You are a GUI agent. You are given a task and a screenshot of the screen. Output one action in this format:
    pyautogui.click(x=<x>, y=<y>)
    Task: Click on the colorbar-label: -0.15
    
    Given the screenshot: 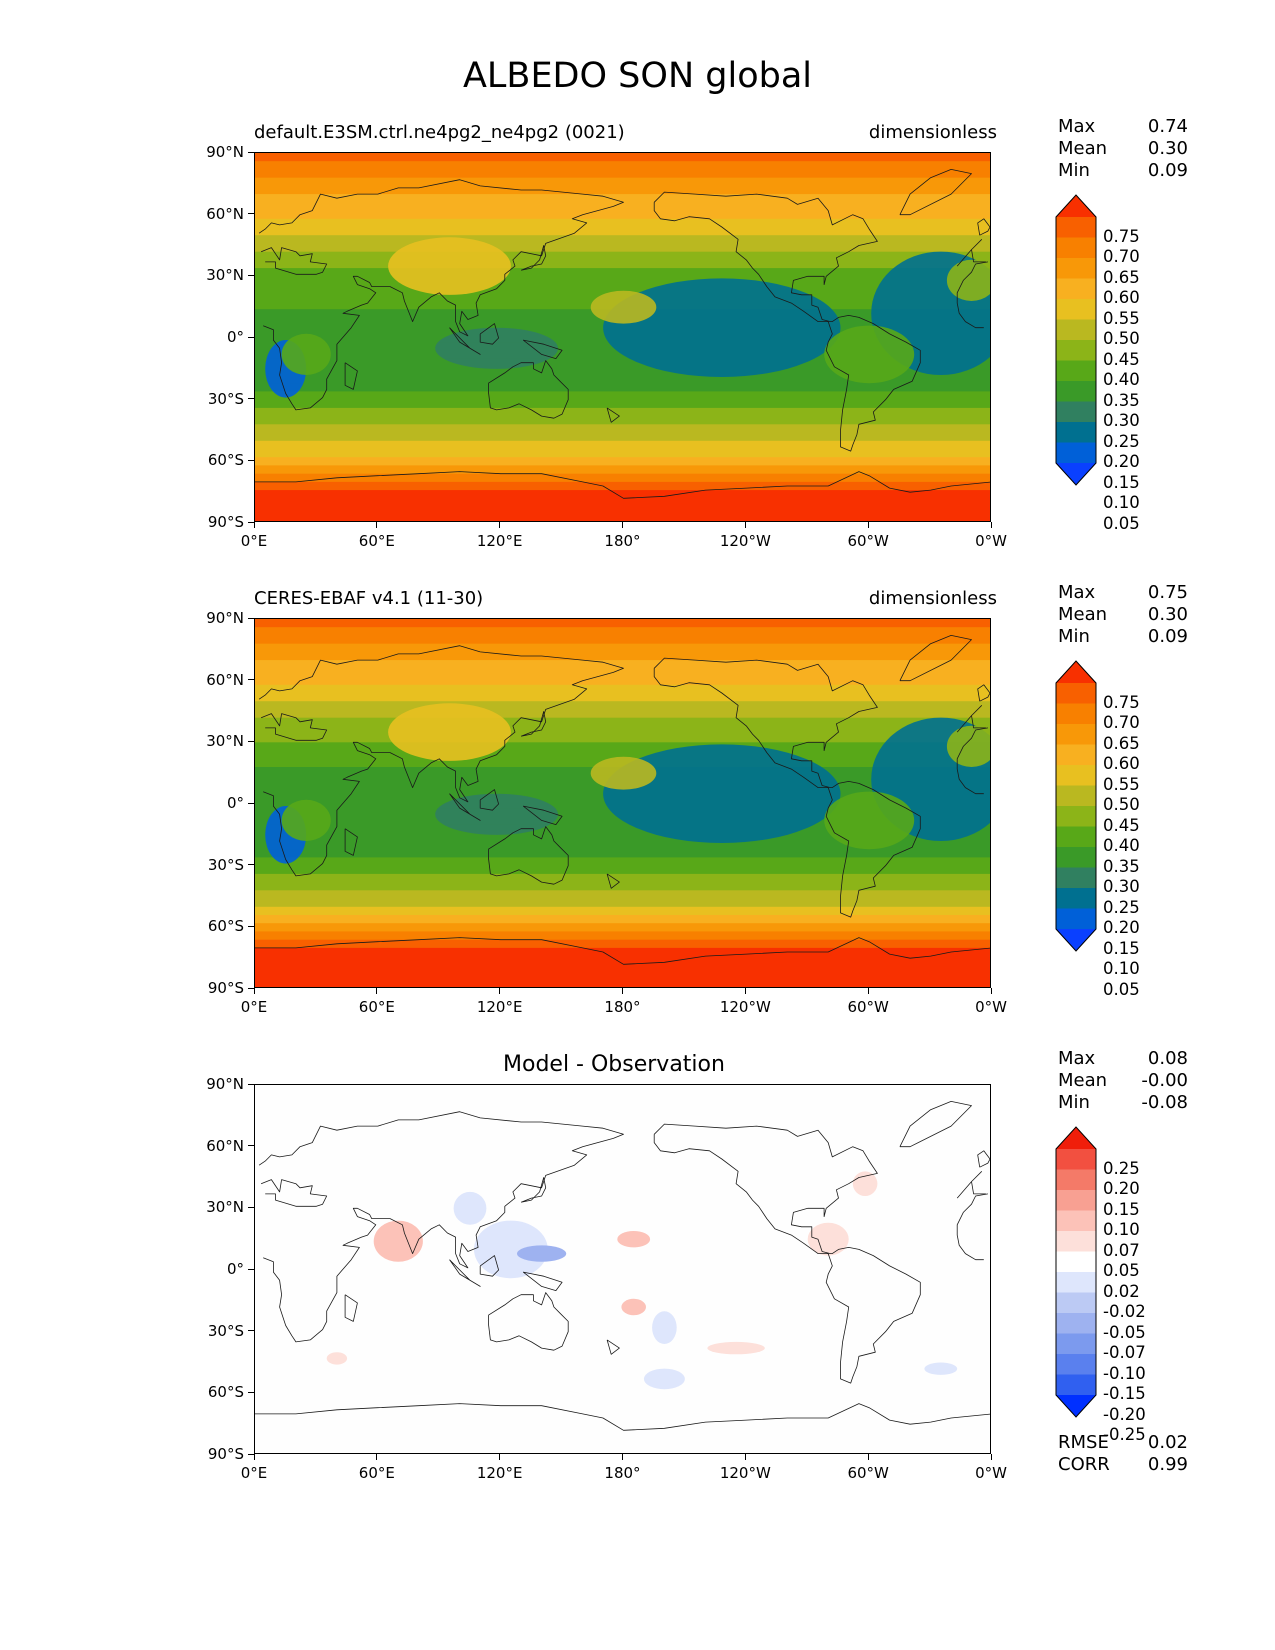 What is the action you would take?
    pyautogui.click(x=1124, y=1393)
    